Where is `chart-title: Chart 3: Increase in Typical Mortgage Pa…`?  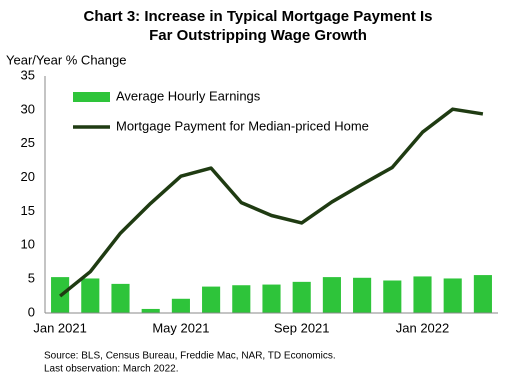
chart-title: Chart 3: Increase in Typical Mortgage Pa… is located at coordinates (258, 16).